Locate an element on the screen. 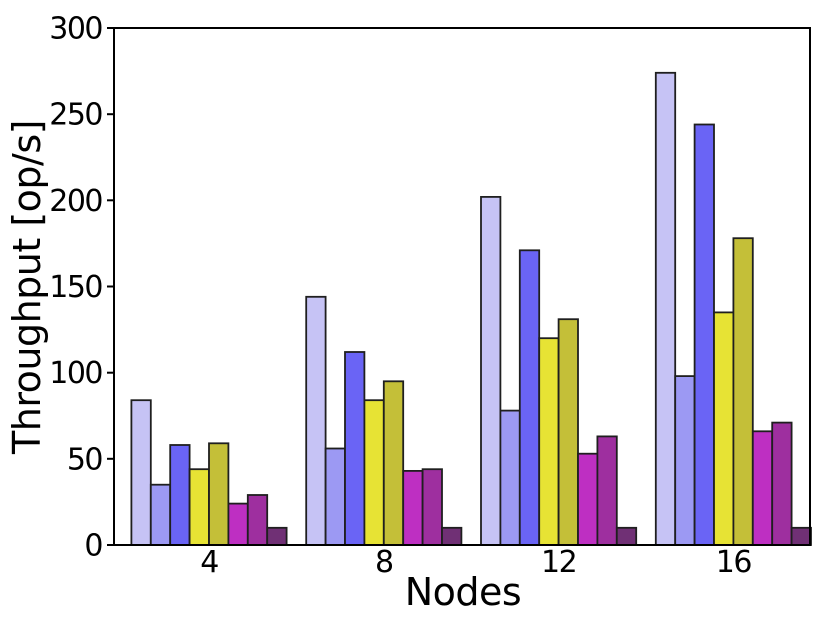 This screenshot has width=830, height=623. y-tick-label: 50 is located at coordinates (85, 459).